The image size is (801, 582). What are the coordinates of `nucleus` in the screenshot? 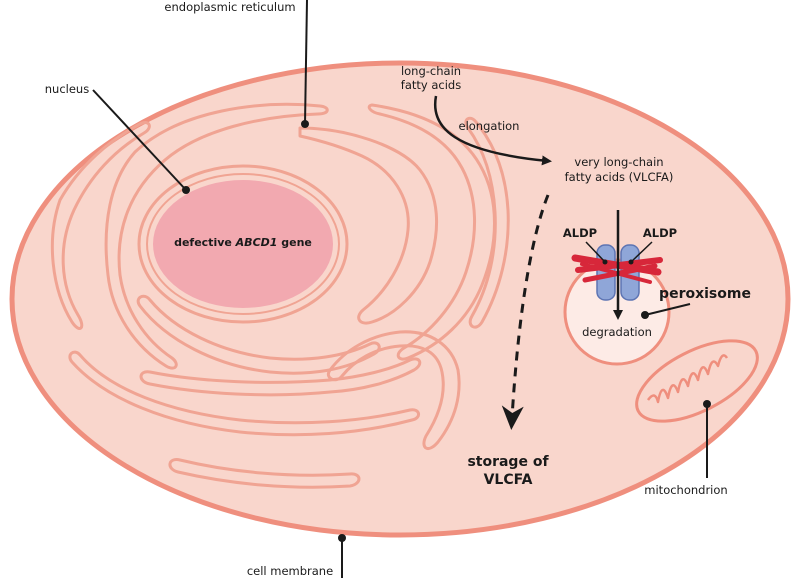 It's located at (243, 244).